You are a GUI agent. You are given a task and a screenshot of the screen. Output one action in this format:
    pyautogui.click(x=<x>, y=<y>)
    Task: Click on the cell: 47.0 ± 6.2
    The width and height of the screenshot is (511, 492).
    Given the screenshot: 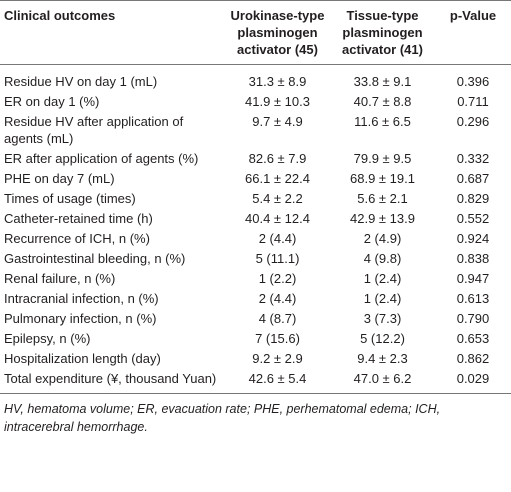 What is the action you would take?
    pyautogui.click(x=382, y=381)
    